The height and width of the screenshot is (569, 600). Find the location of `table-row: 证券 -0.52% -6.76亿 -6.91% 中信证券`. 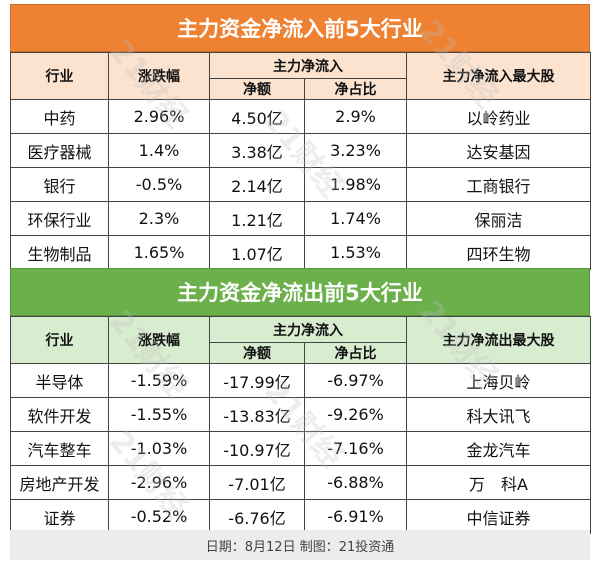

table-row: 证券 -0.52% -6.76亿 -6.91% 中信证券 is located at coordinates (300, 516).